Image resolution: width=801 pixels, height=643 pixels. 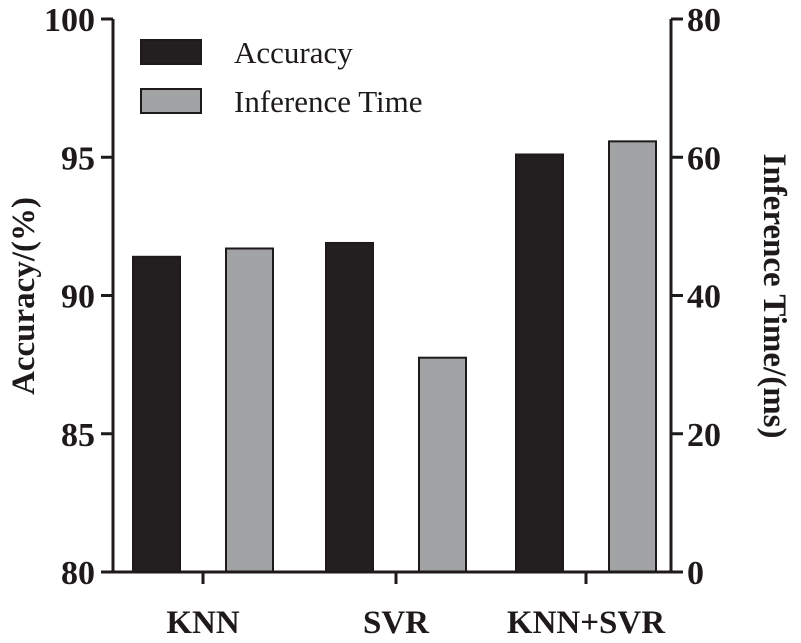 I want to click on left-tick-label: 85, so click(x=78, y=435).